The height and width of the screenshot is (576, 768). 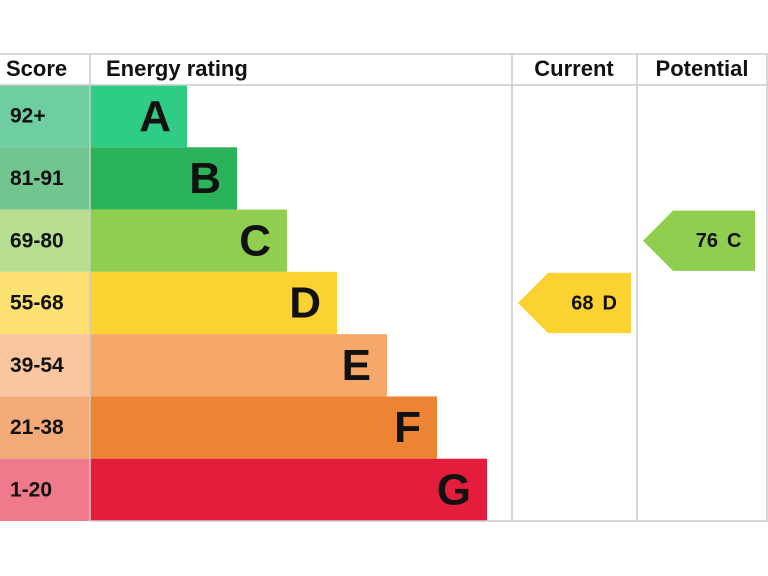 What do you see at coordinates (734, 241) in the screenshot?
I see `potential-rating: C` at bounding box center [734, 241].